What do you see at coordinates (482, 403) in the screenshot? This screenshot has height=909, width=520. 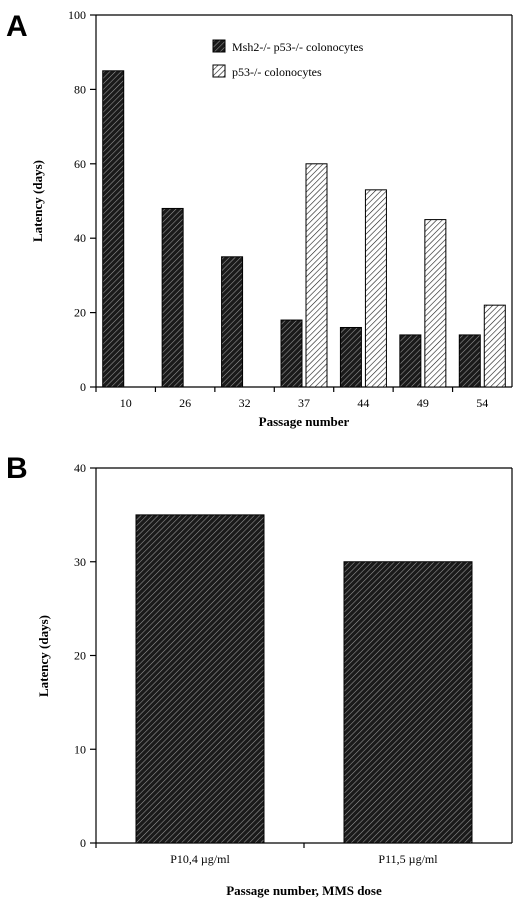 I see `x-tick-label: 54` at bounding box center [482, 403].